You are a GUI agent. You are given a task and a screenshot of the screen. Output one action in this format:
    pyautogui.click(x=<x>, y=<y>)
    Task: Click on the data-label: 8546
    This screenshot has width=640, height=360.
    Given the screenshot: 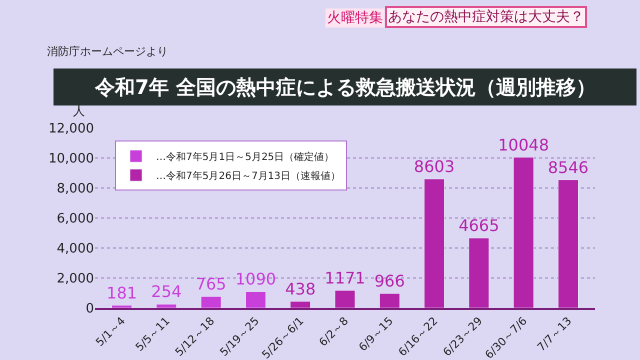 What is the action you would take?
    pyautogui.click(x=568, y=167)
    